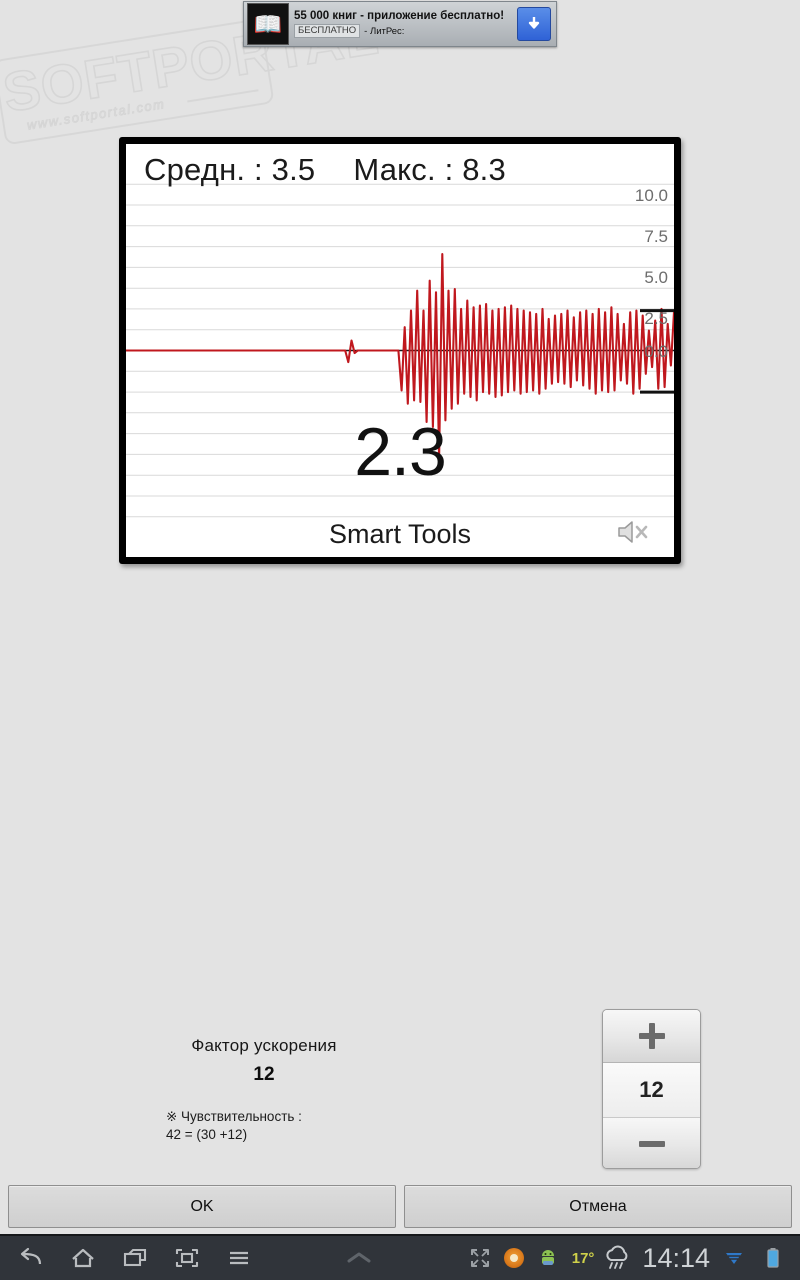 The height and width of the screenshot is (1280, 800). Describe the element at coordinates (405, 31) in the screenshot. I see `ad-subtitle-row: БЕСПЛАТНО - ЛитРес:` at that location.